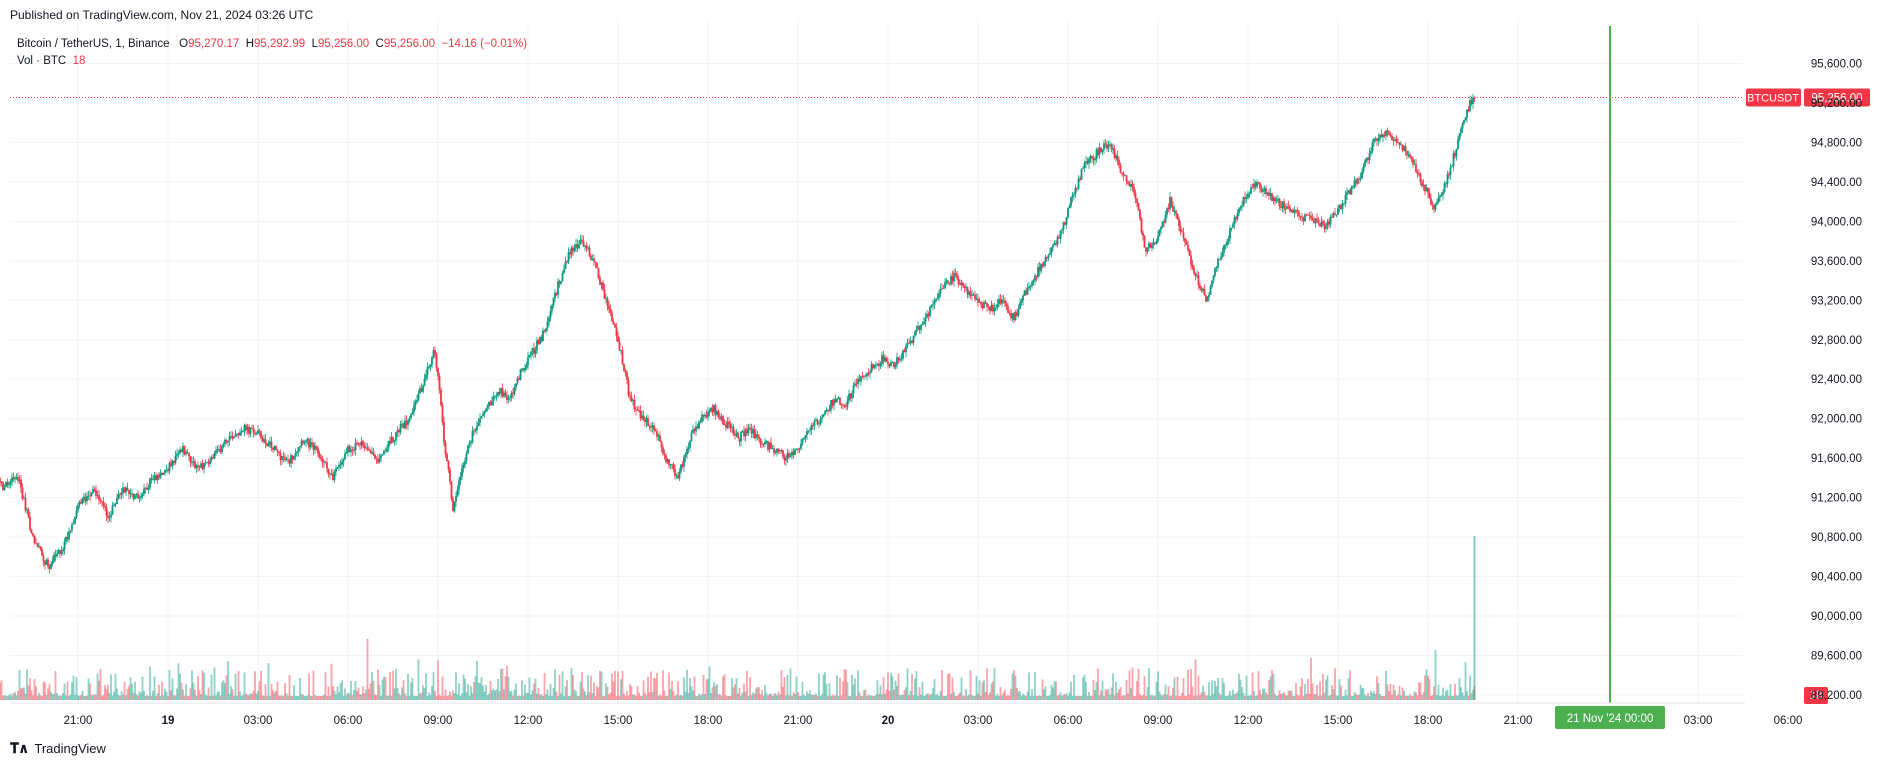 This screenshot has width=1882, height=773. Describe the element at coordinates (93, 44) in the screenshot. I see `legend-symbol: Bitcoin / TetherUS, 1, Binance` at that location.